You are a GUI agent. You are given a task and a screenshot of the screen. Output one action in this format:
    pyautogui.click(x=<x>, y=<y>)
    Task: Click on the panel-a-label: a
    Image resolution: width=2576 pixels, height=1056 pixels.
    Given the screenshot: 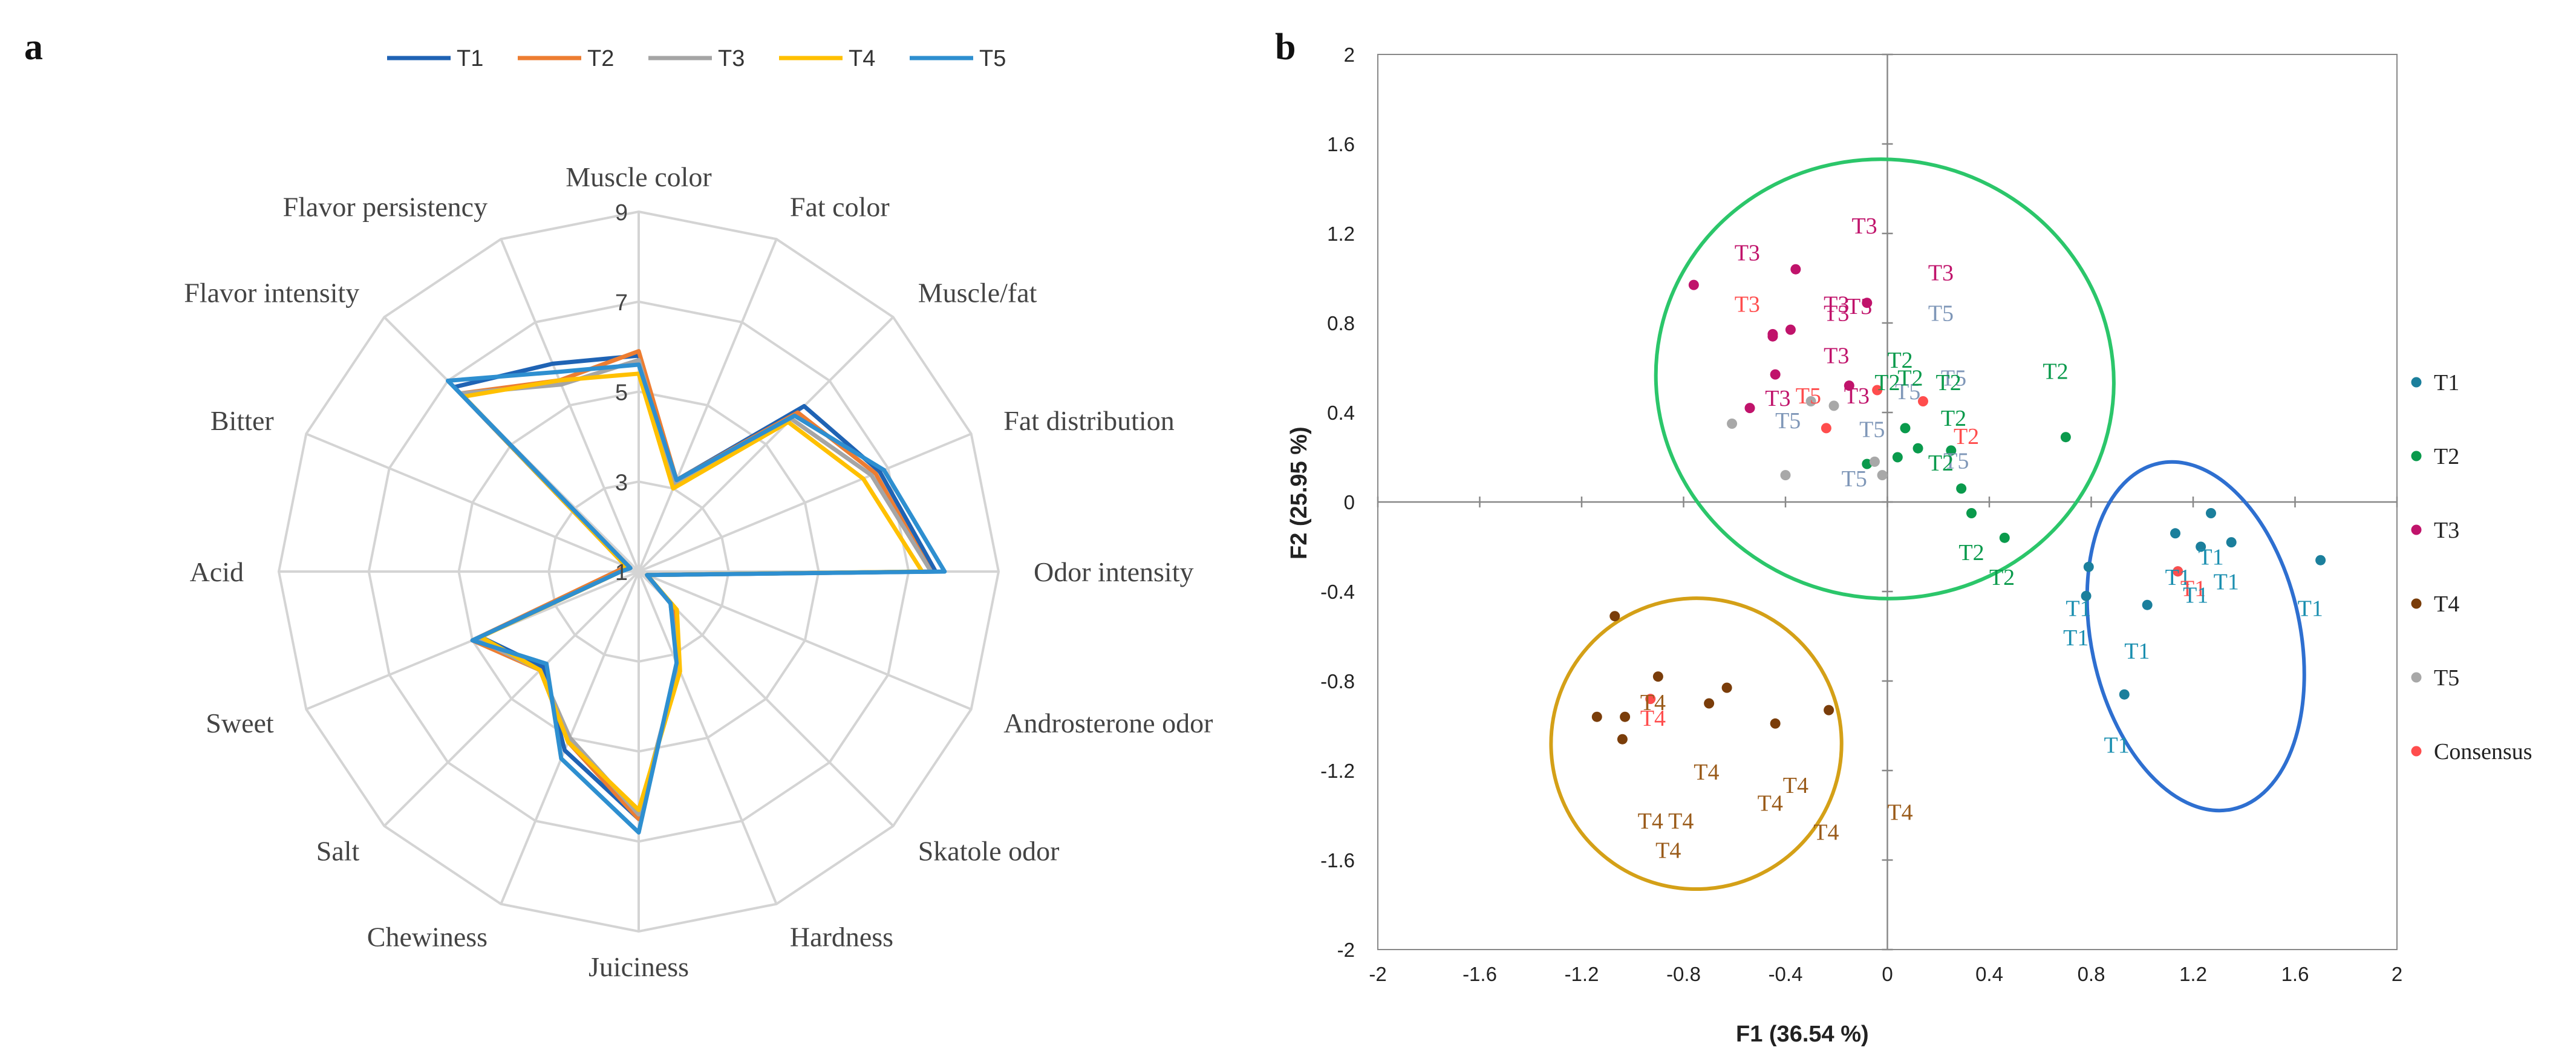 What is the action you would take?
    pyautogui.click(x=33, y=47)
    